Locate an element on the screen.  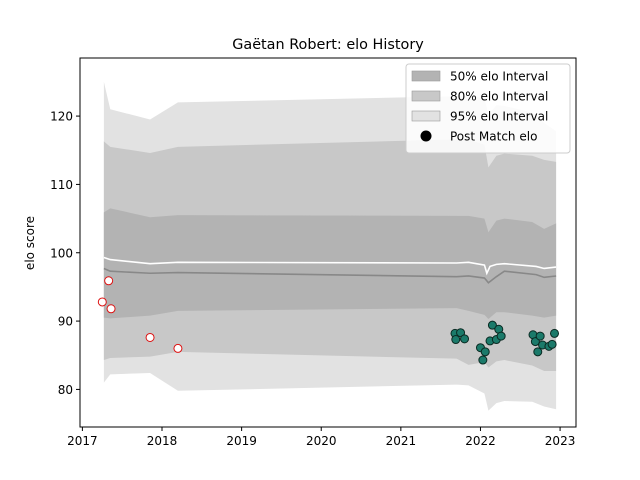
legend-label: 95% elo Interval is located at coordinates (499, 117).